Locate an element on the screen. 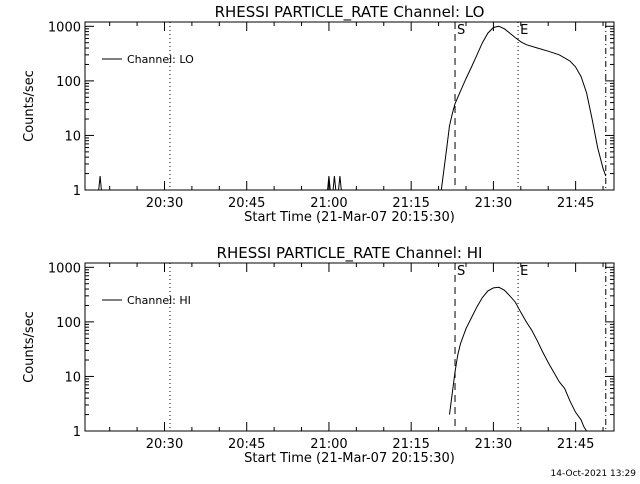  footer-timestamp: 14-Oct-2021 13:29 is located at coordinates (594, 474).